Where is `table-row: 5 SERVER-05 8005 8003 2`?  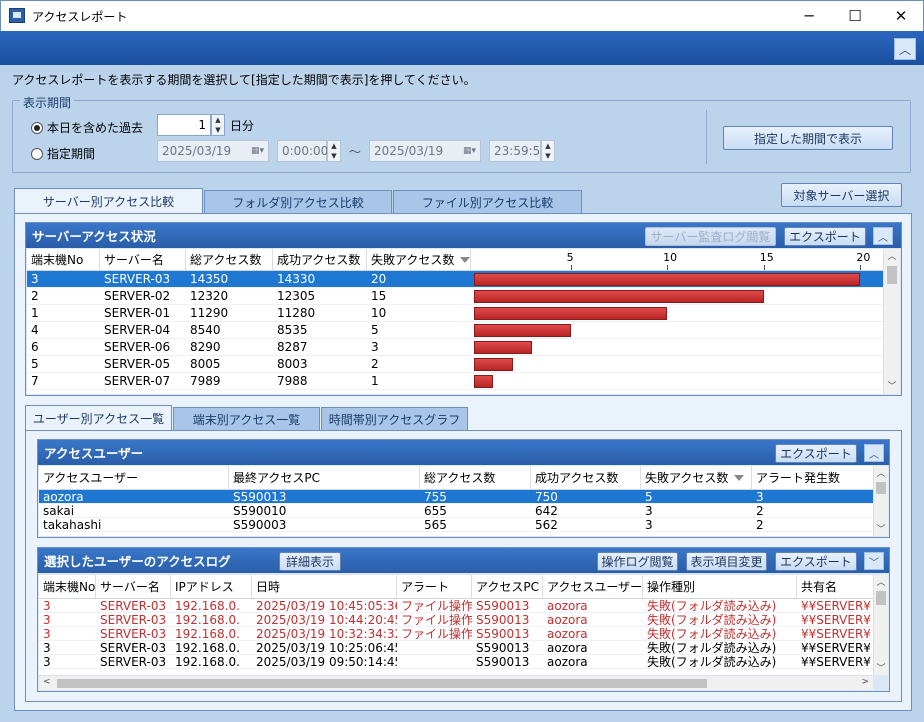
table-row: 5 SERVER-05 8005 8003 2 is located at coordinates (455, 364).